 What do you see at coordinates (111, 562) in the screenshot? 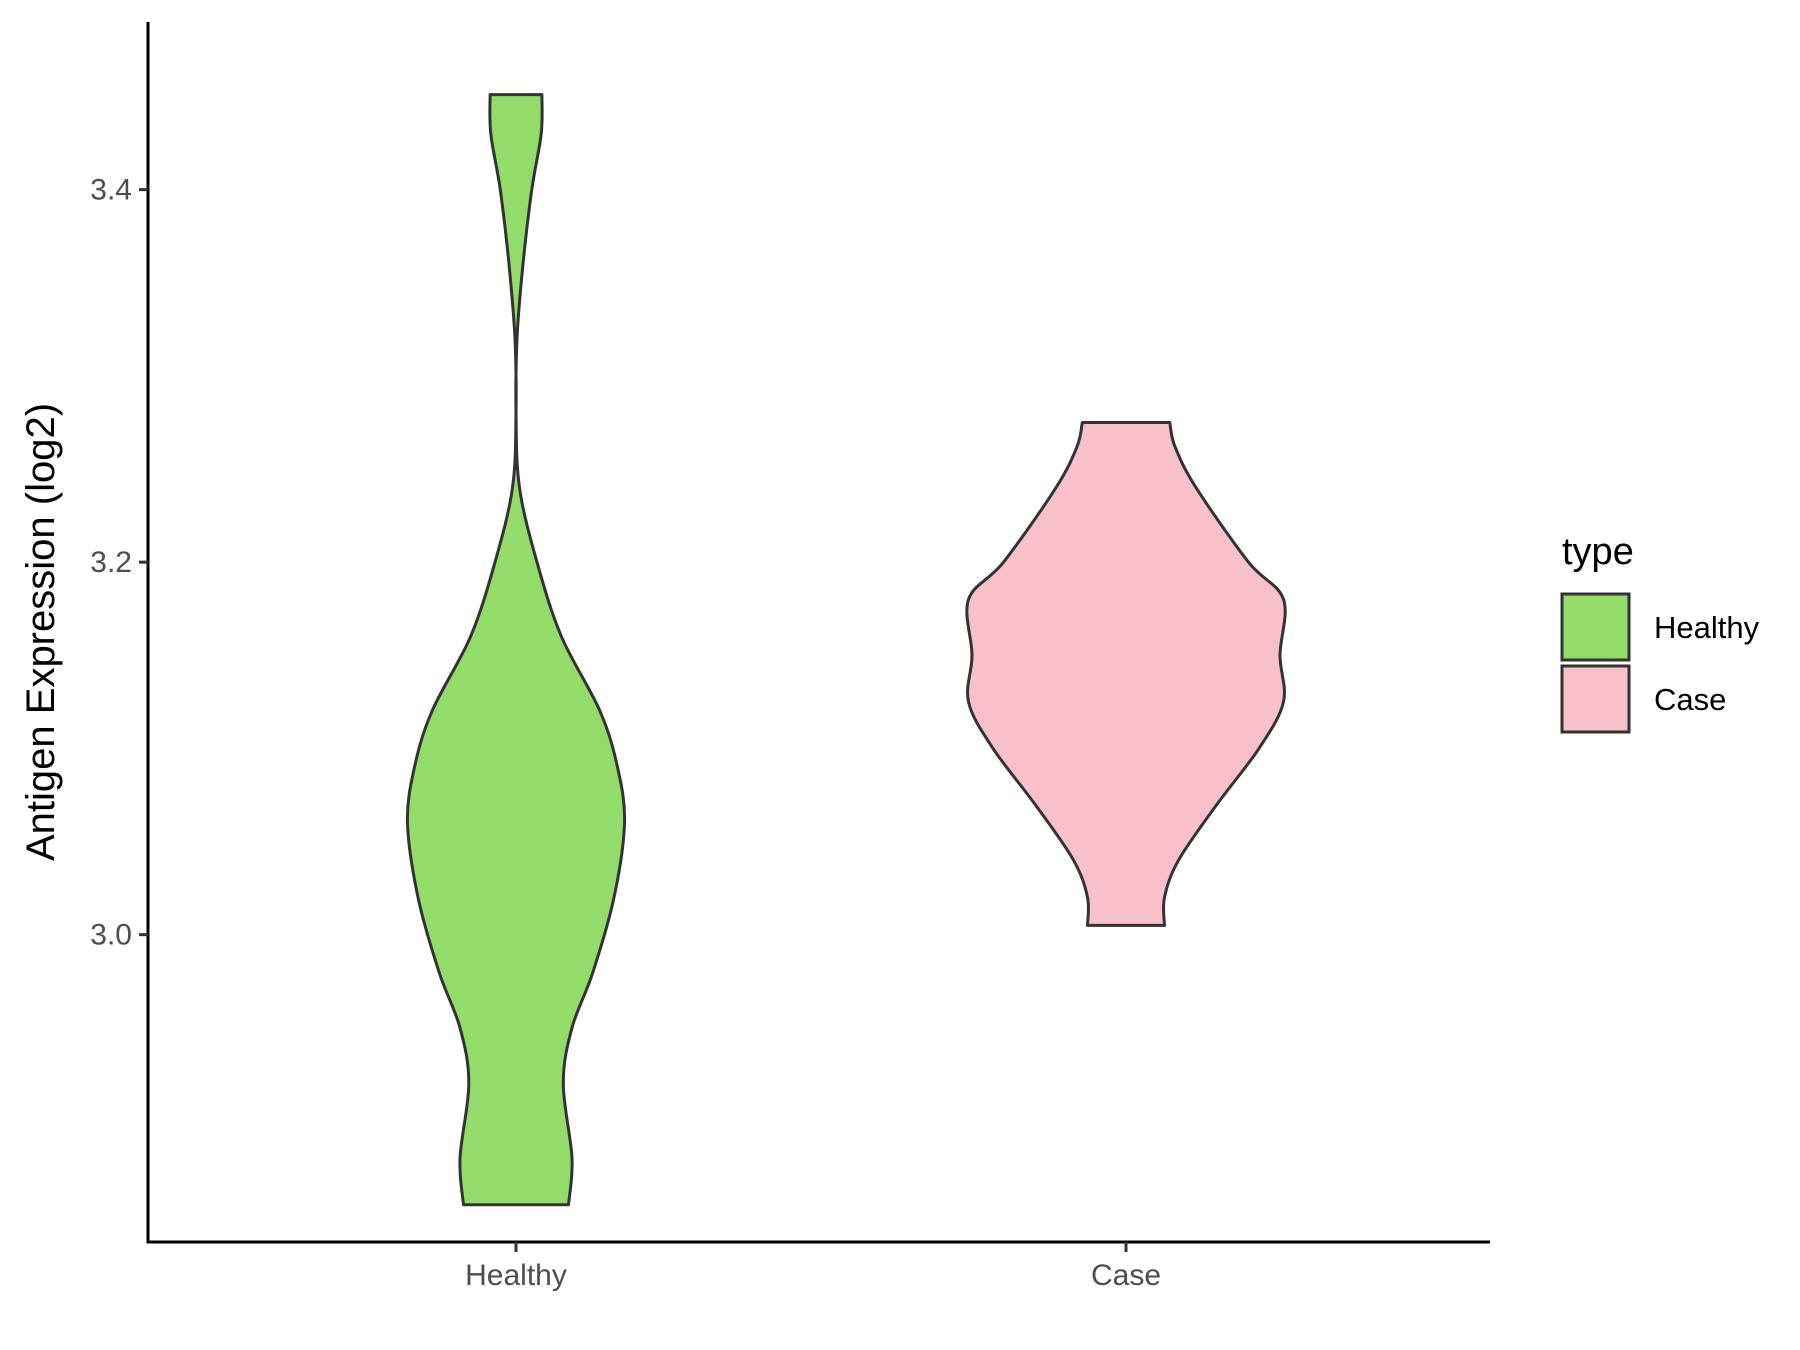
I see `y-tick-label: 3.2` at bounding box center [111, 562].